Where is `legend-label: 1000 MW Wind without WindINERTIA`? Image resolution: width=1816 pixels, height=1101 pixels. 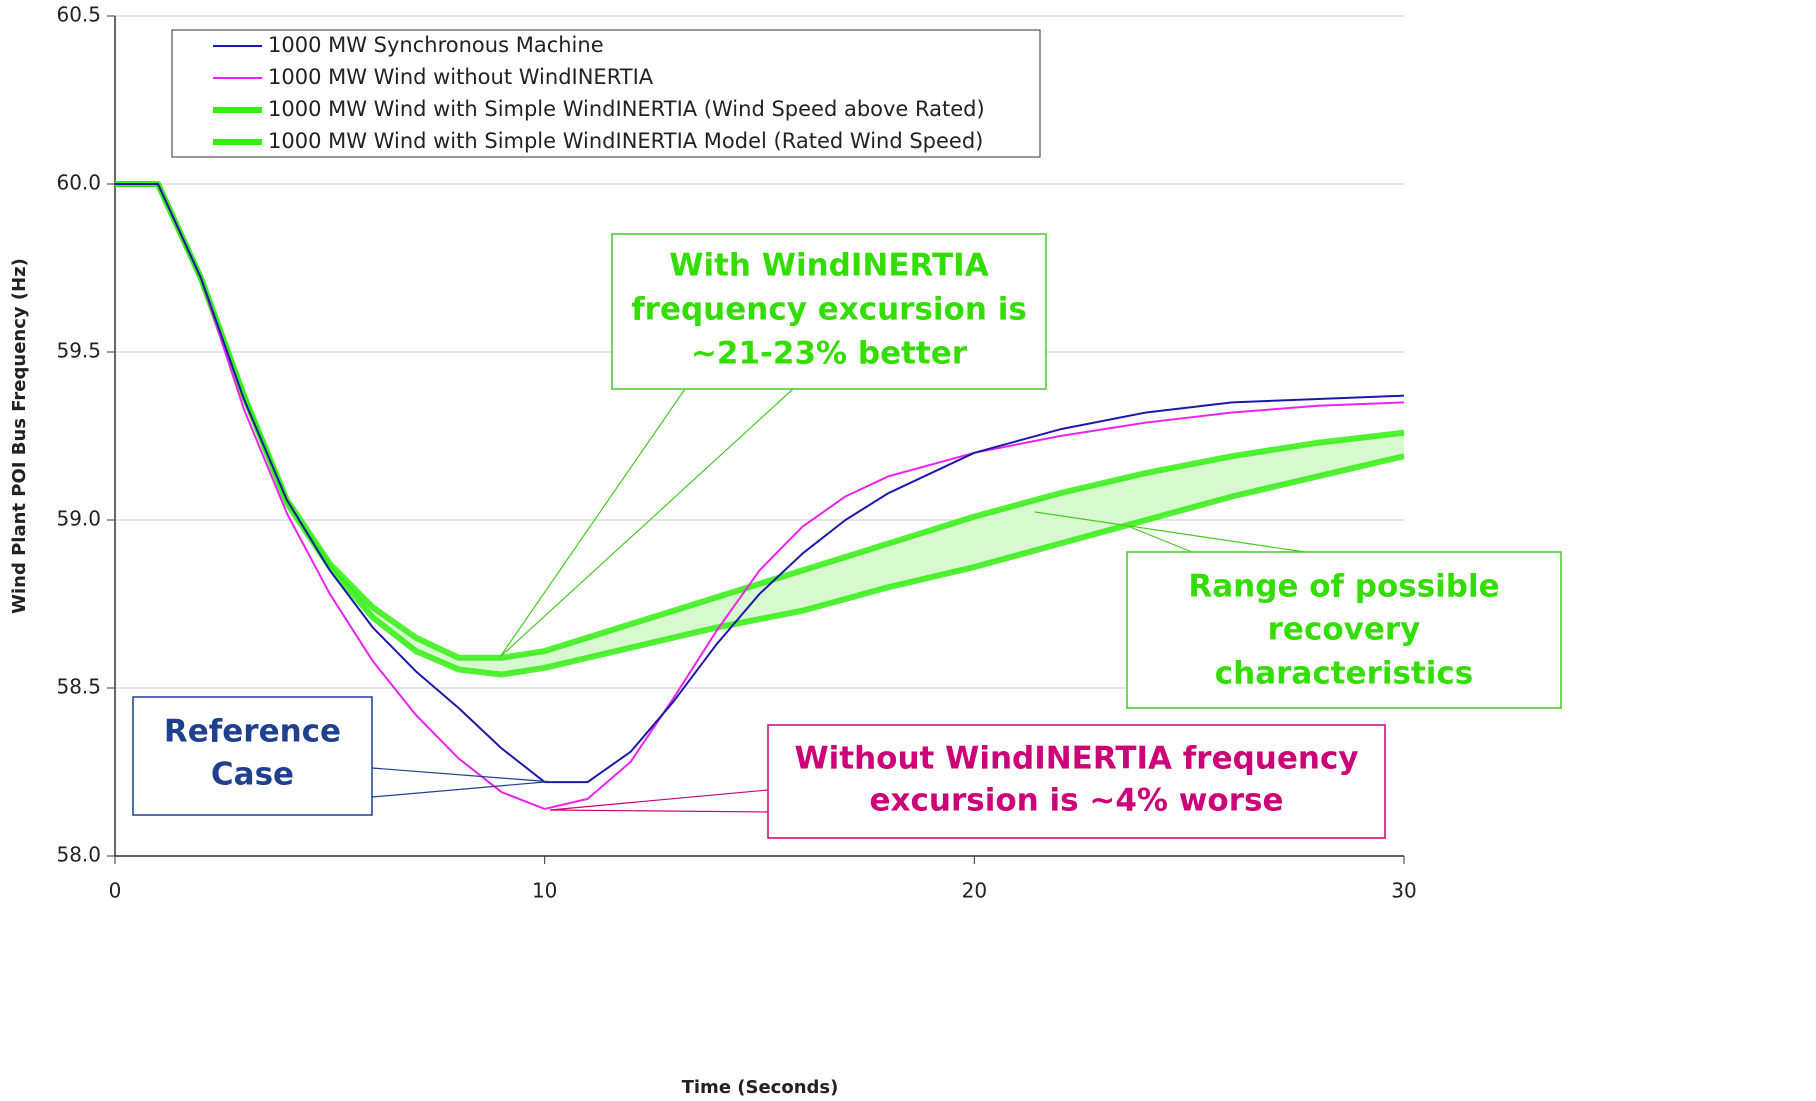
legend-label: 1000 MW Wind without WindINERTIA is located at coordinates (461, 77).